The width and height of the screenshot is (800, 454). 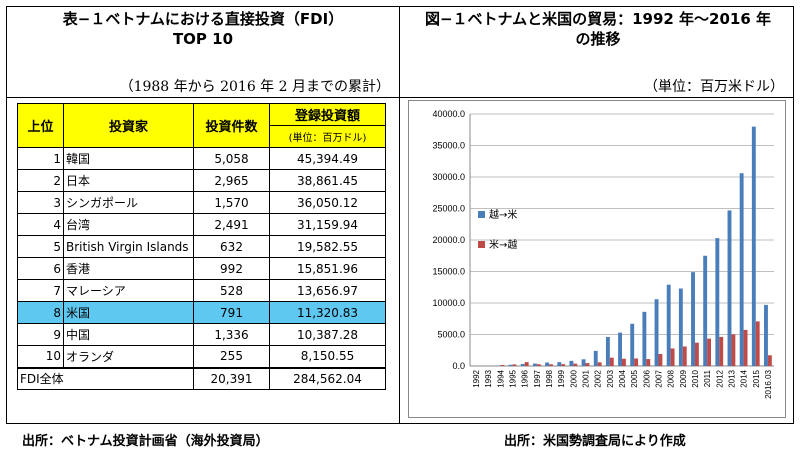 I want to click on y-tick-label: 20000.0, so click(x=448, y=240).